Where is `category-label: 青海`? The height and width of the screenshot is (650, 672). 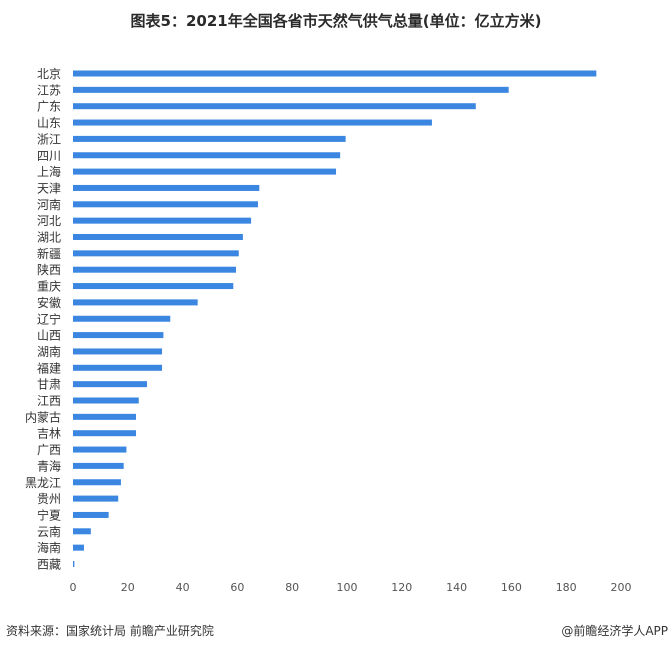 category-label: 青海 is located at coordinates (49, 465).